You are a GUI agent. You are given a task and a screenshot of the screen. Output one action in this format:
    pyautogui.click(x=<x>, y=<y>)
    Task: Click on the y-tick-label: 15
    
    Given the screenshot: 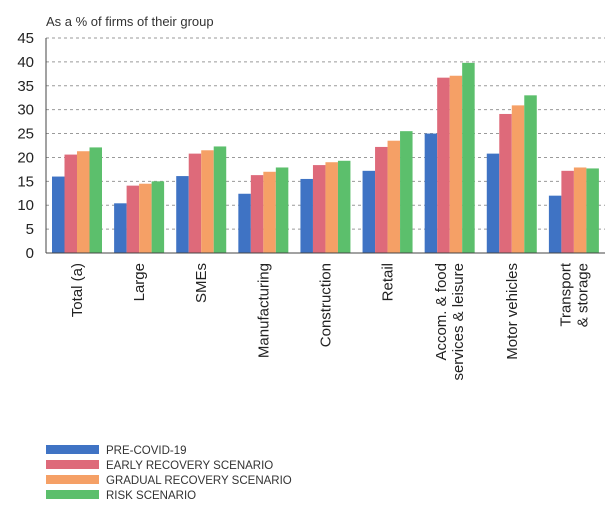 What is the action you would take?
    pyautogui.click(x=25, y=181)
    